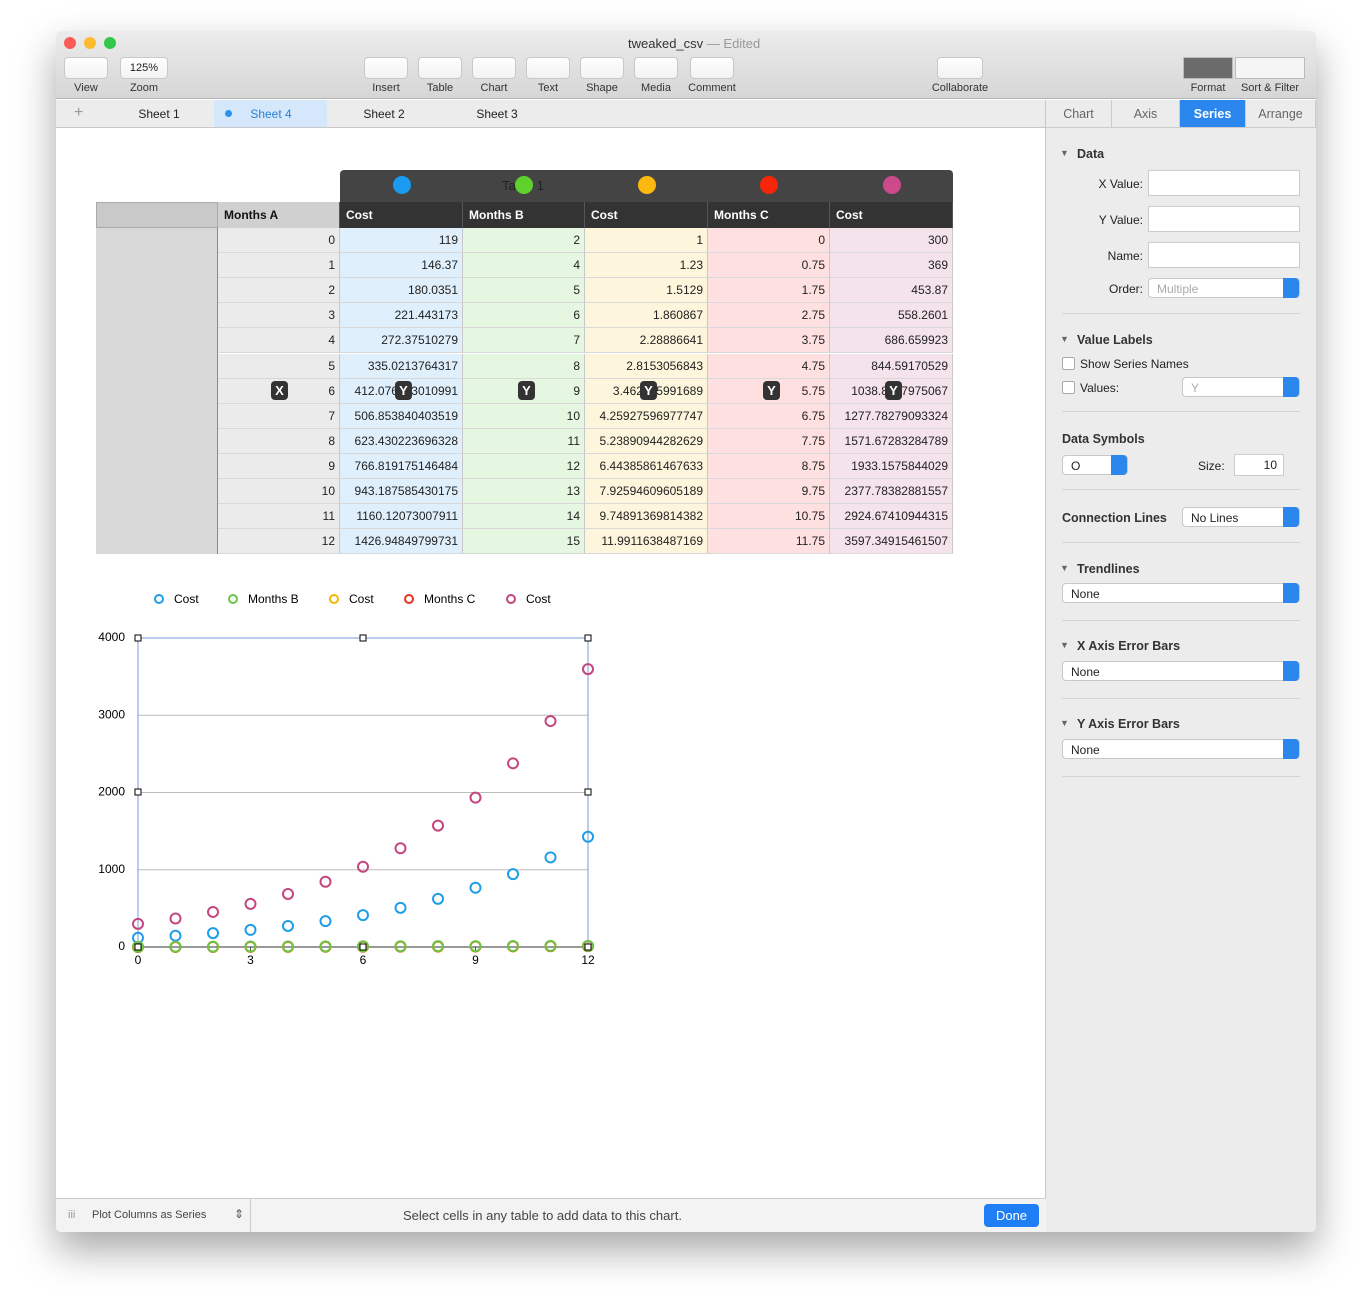 The height and width of the screenshot is (1313, 1372). I want to click on y-tick-label: 2000, so click(111, 792).